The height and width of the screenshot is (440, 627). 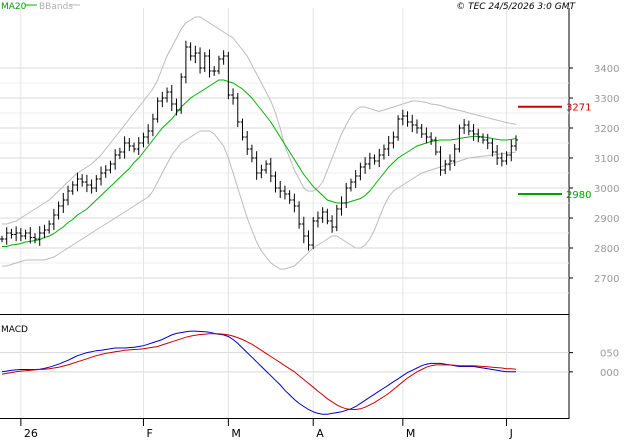 What do you see at coordinates (606, 279) in the screenshot?
I see `price-tick-label: 2700` at bounding box center [606, 279].